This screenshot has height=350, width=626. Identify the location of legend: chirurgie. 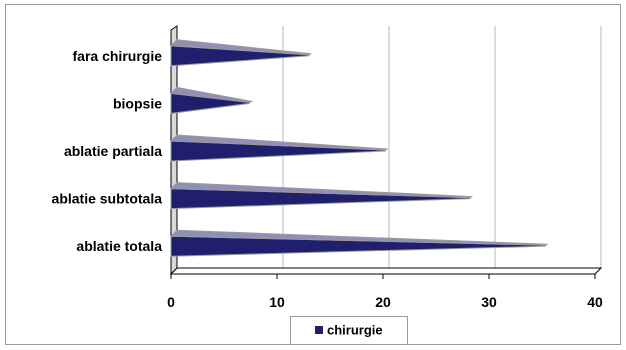
(349, 330).